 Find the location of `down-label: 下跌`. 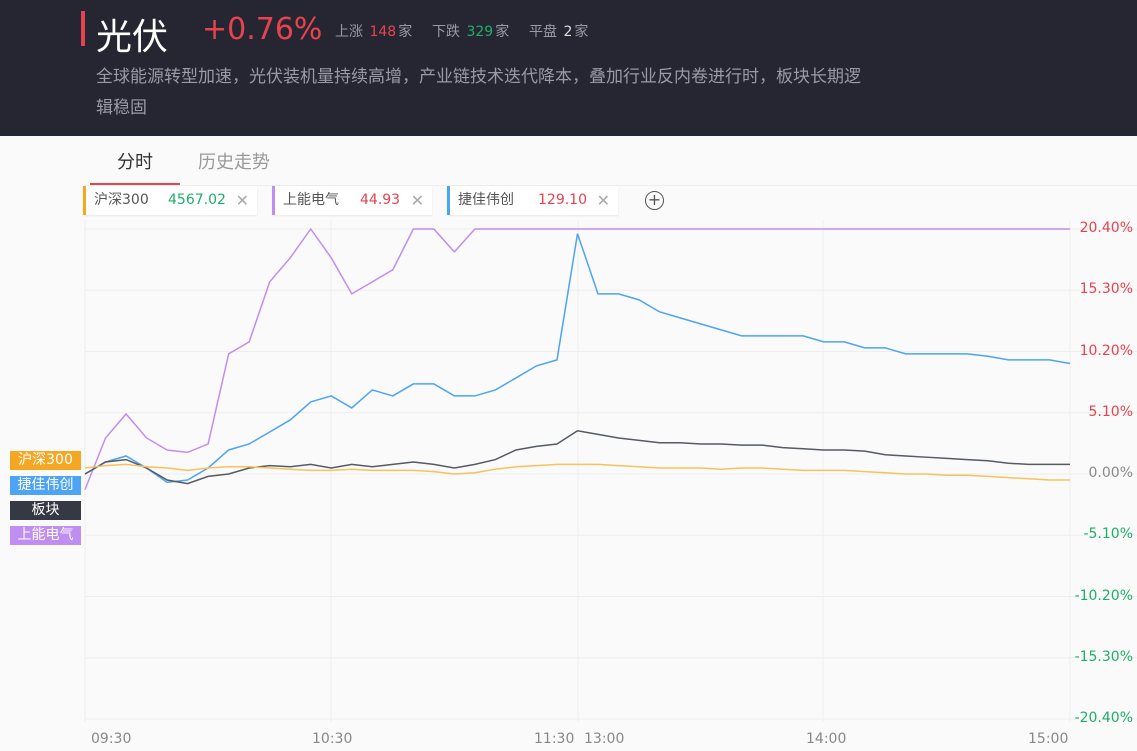

down-label: 下跌 is located at coordinates (446, 32).